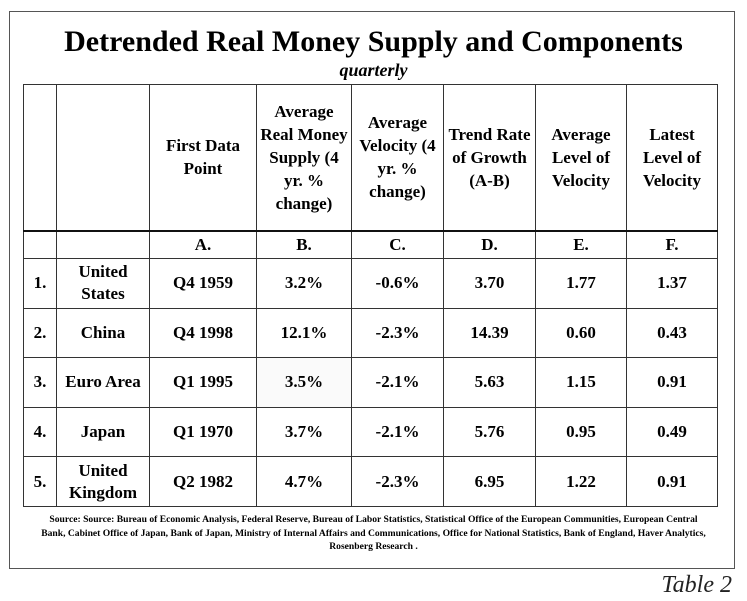 This screenshot has width=747, height=601. I want to click on table-label: Table 2, so click(696, 585).